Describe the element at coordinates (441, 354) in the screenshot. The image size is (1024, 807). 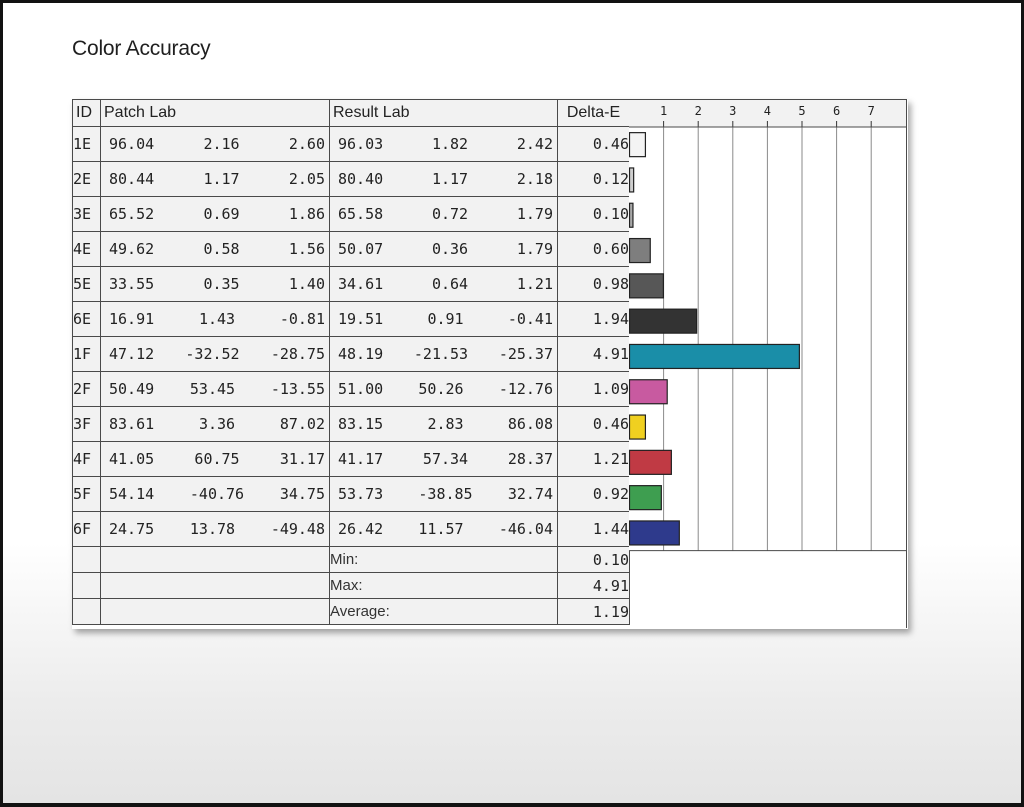
I see `result-lab-value: -21.53` at that location.